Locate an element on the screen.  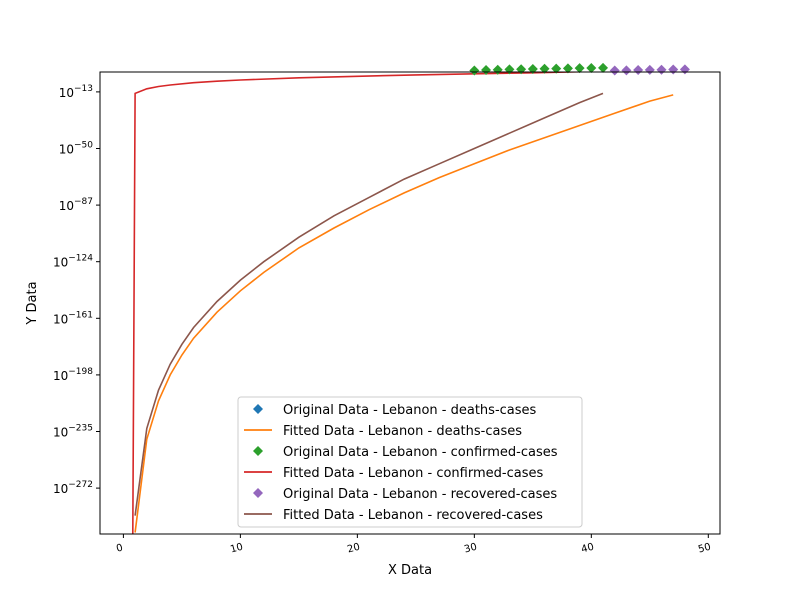
y-tick-label-exponent: −272 is located at coordinates (80, 485).